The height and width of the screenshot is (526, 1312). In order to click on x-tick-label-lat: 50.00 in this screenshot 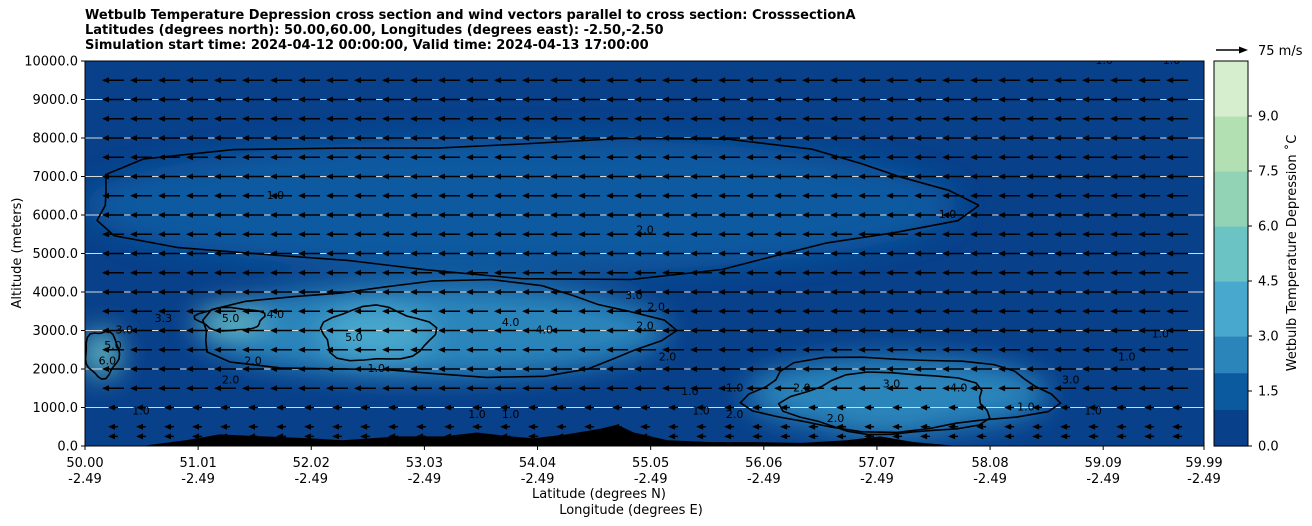, I will do `click(84, 463)`.